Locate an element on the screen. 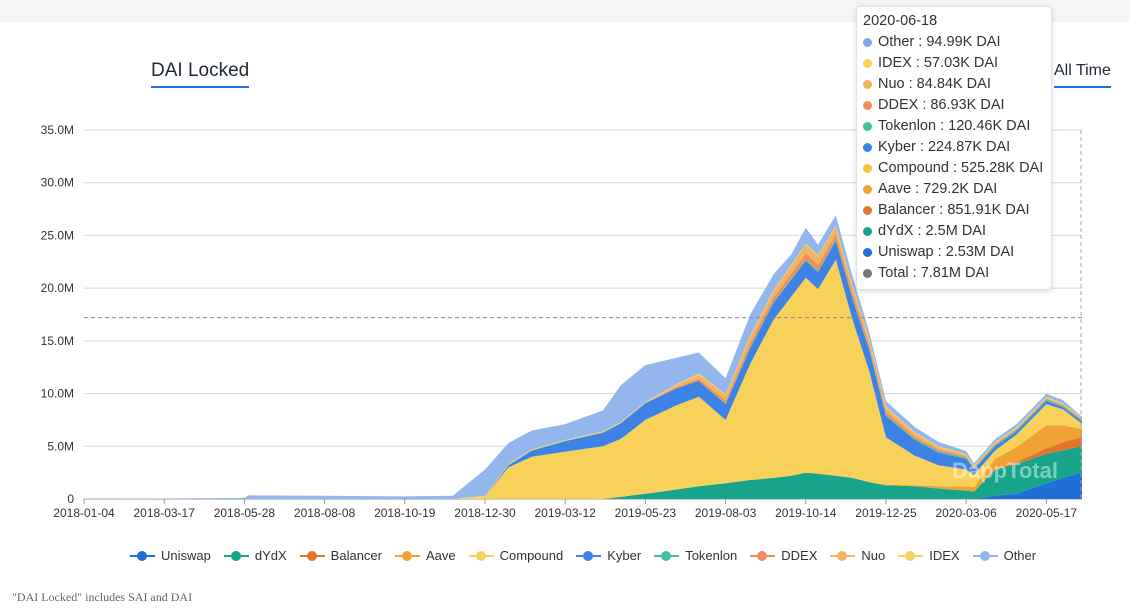 The height and width of the screenshot is (614, 1130). x-tick-label: 2018-01-04 is located at coordinates (84, 513).